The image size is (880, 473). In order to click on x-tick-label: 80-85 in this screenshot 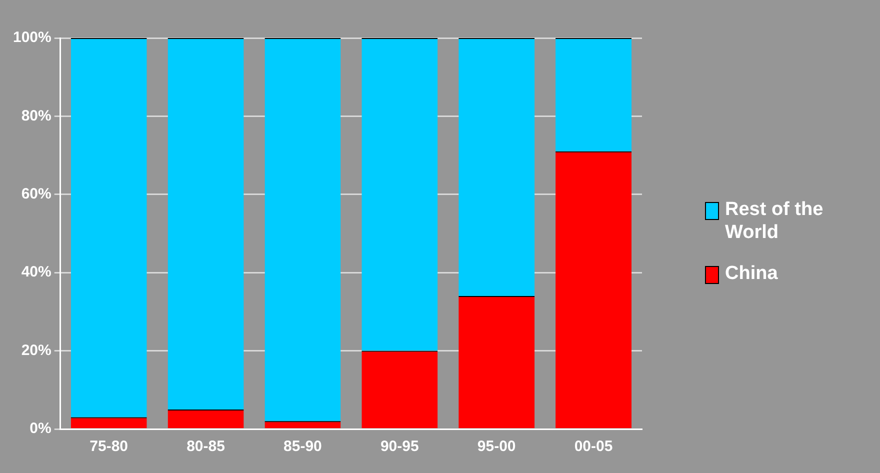, I will do `click(205, 447)`.